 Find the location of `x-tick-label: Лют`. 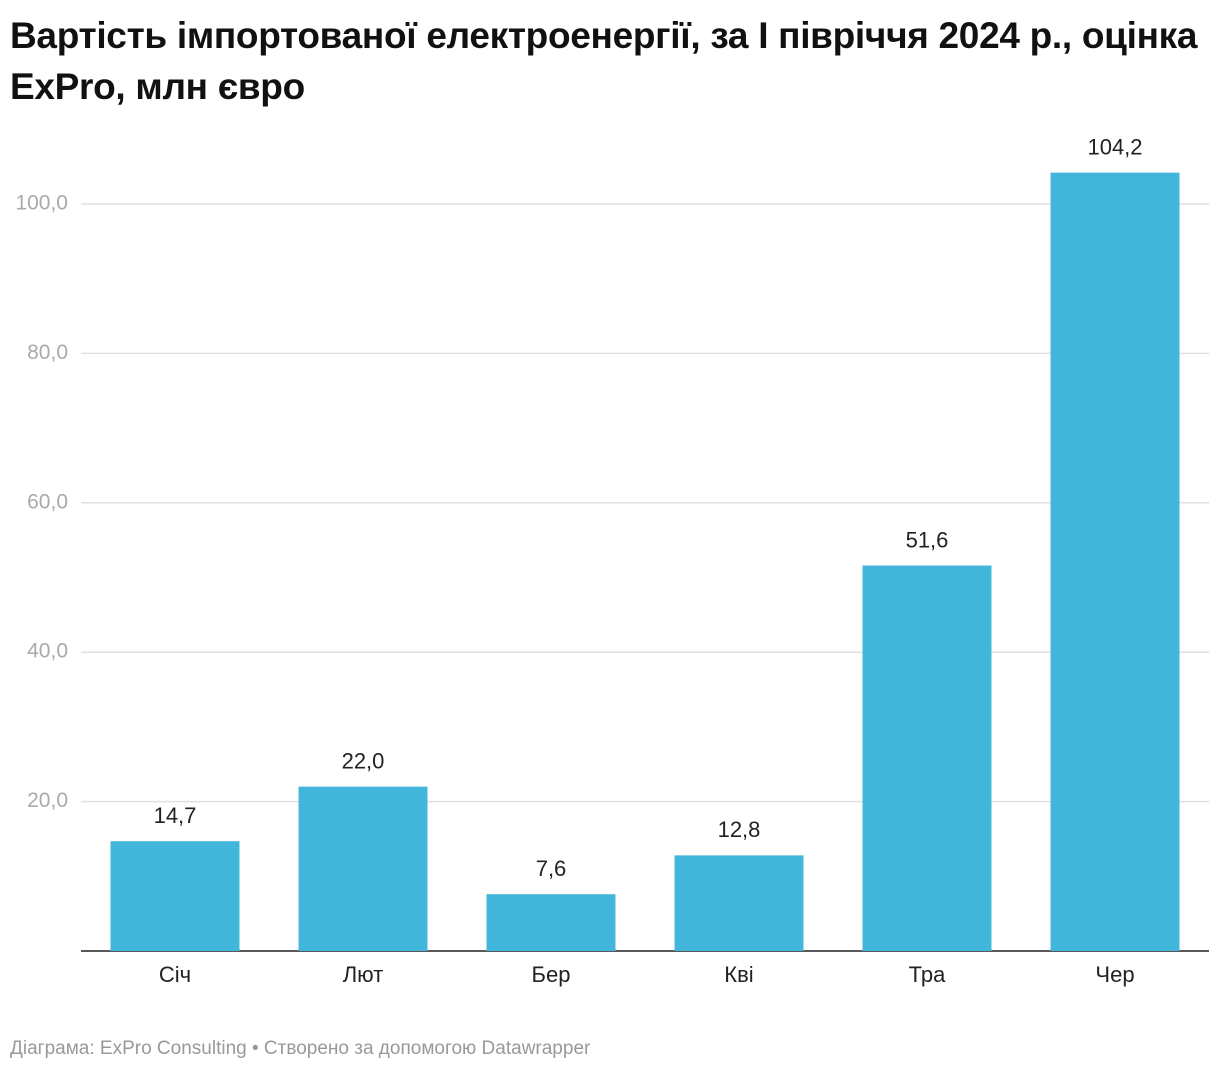

x-tick-label: Лют is located at coordinates (363, 974).